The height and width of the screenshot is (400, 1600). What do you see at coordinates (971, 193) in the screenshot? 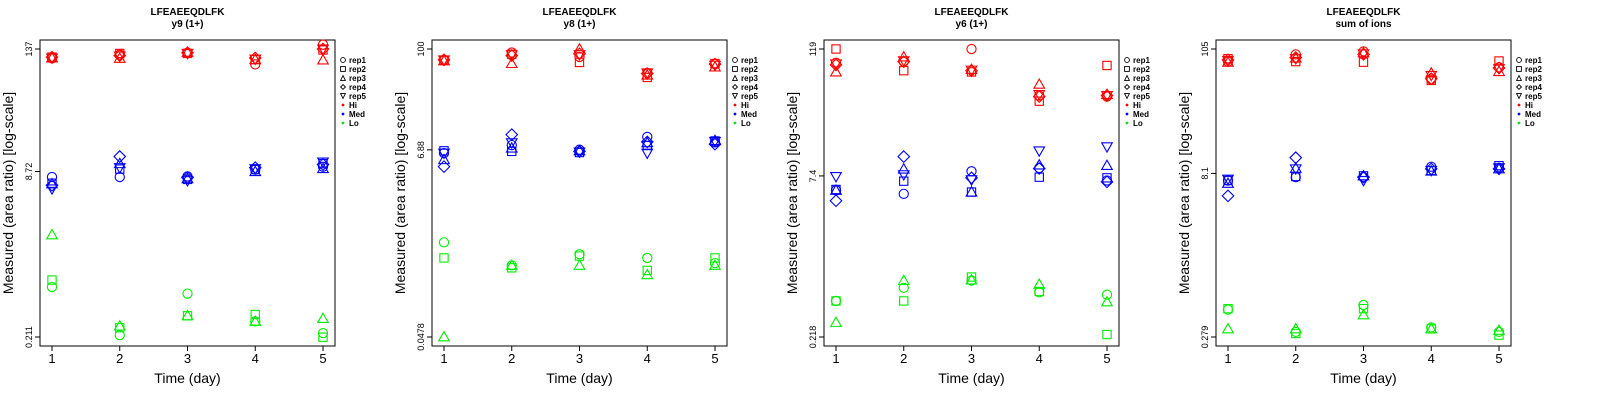
I see `plot-frame` at bounding box center [971, 193].